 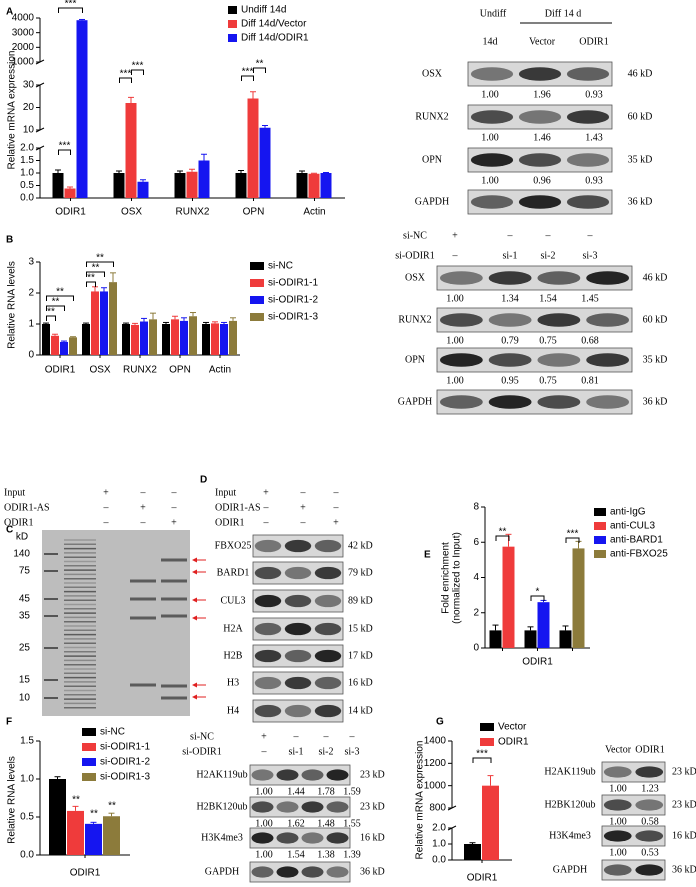 I want to click on band-size: 14 kD, so click(x=360, y=710).